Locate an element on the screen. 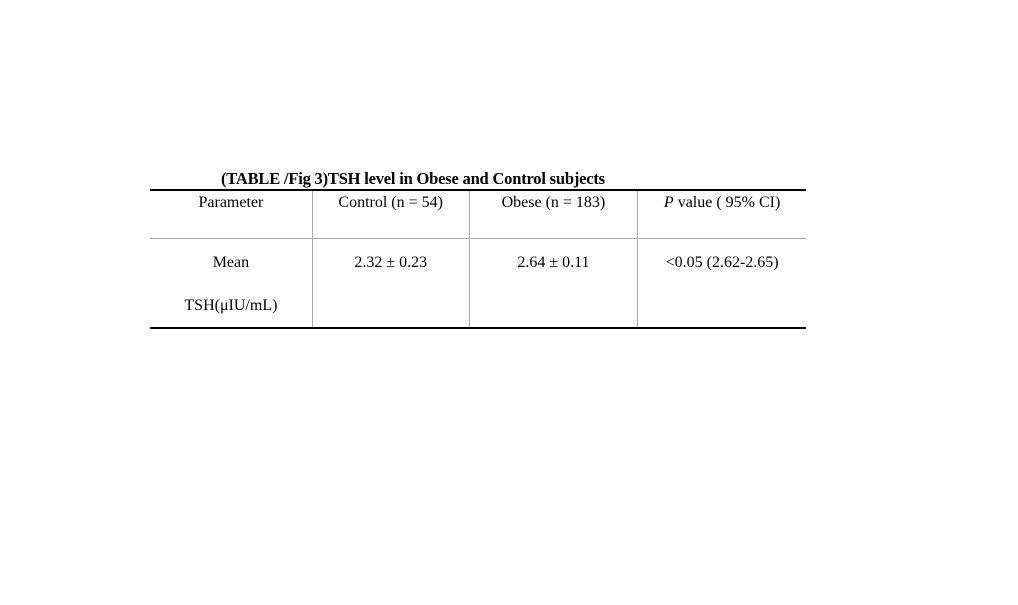 Image resolution: width=1018 pixels, height=605 pixels. p-value-label: value ( 95% CI) is located at coordinates (727, 202).